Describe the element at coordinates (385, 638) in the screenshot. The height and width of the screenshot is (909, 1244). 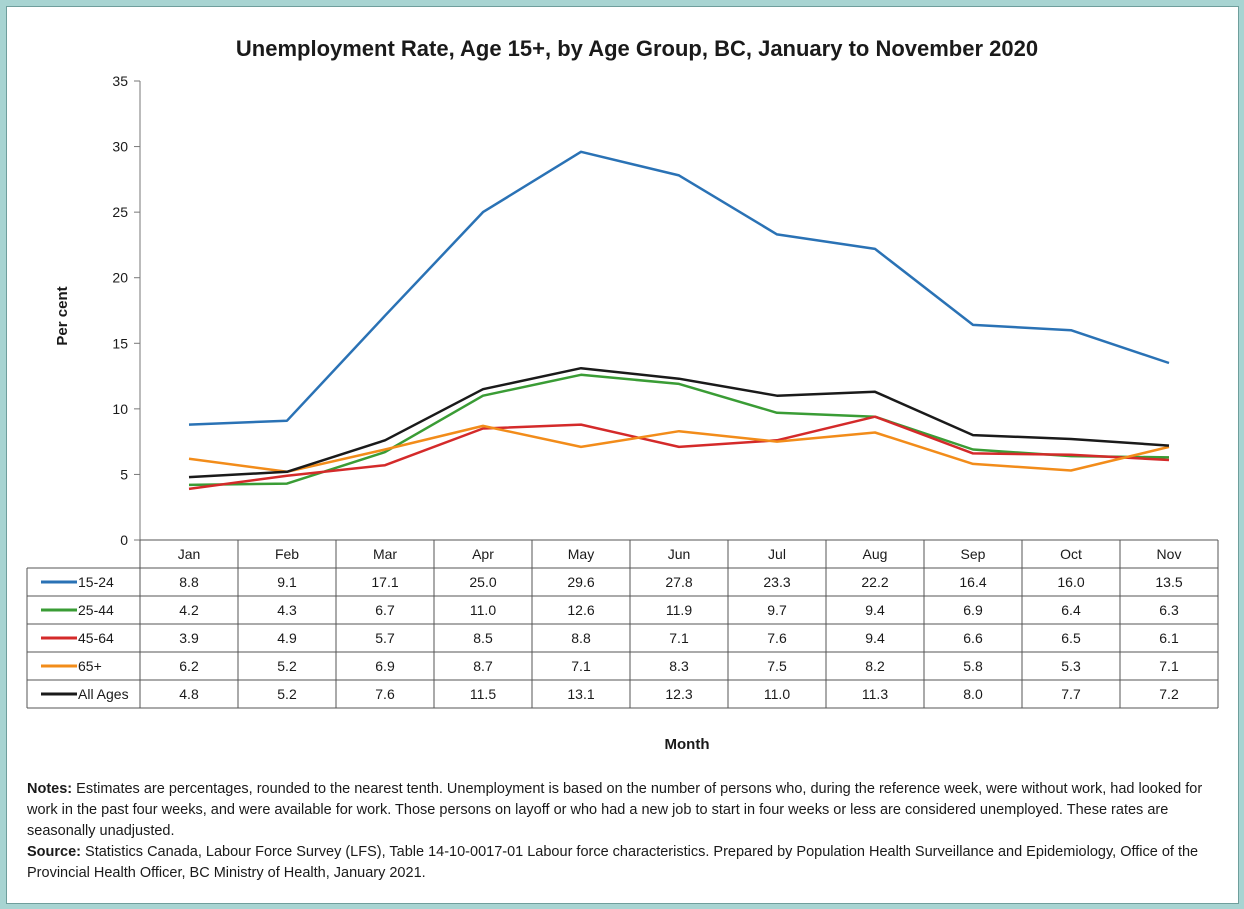
I see `data-cell: 5.7` at that location.